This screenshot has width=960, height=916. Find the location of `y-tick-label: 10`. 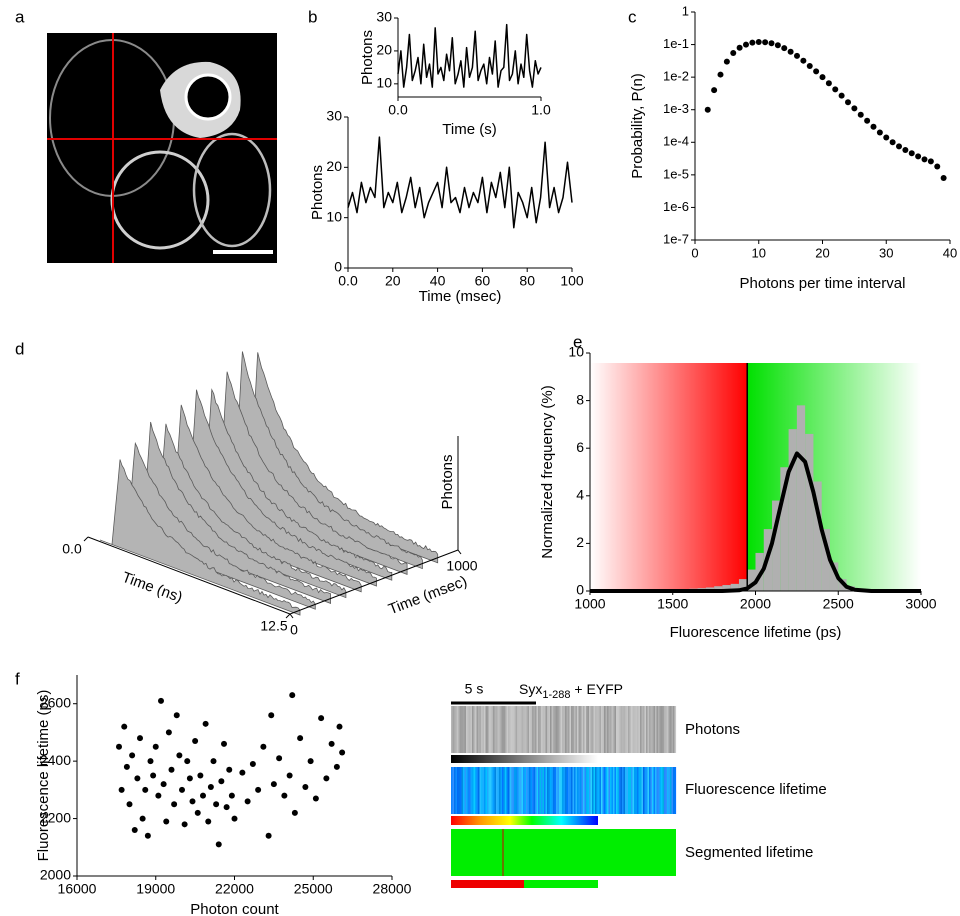

y-tick-label: 10 is located at coordinates (384, 83).